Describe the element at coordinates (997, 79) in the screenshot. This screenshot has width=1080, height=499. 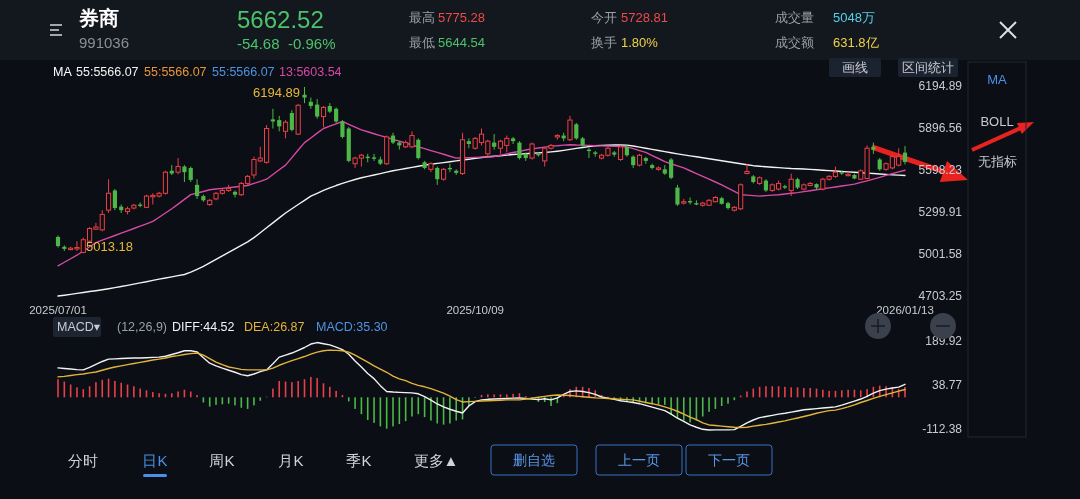
I see `text: MA` at that location.